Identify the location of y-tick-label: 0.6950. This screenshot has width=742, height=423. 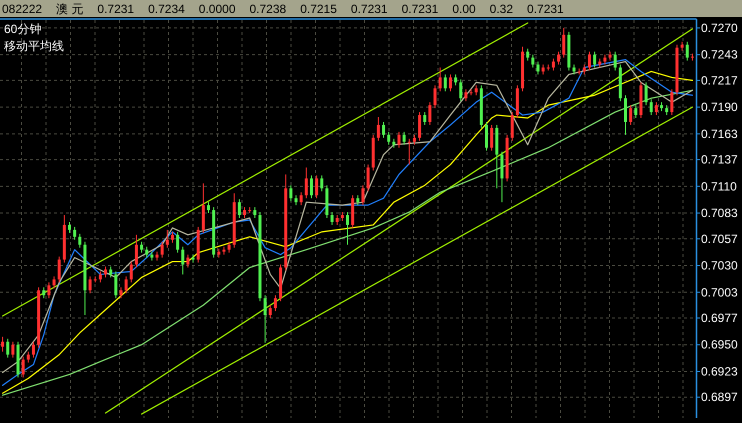
(719, 345).